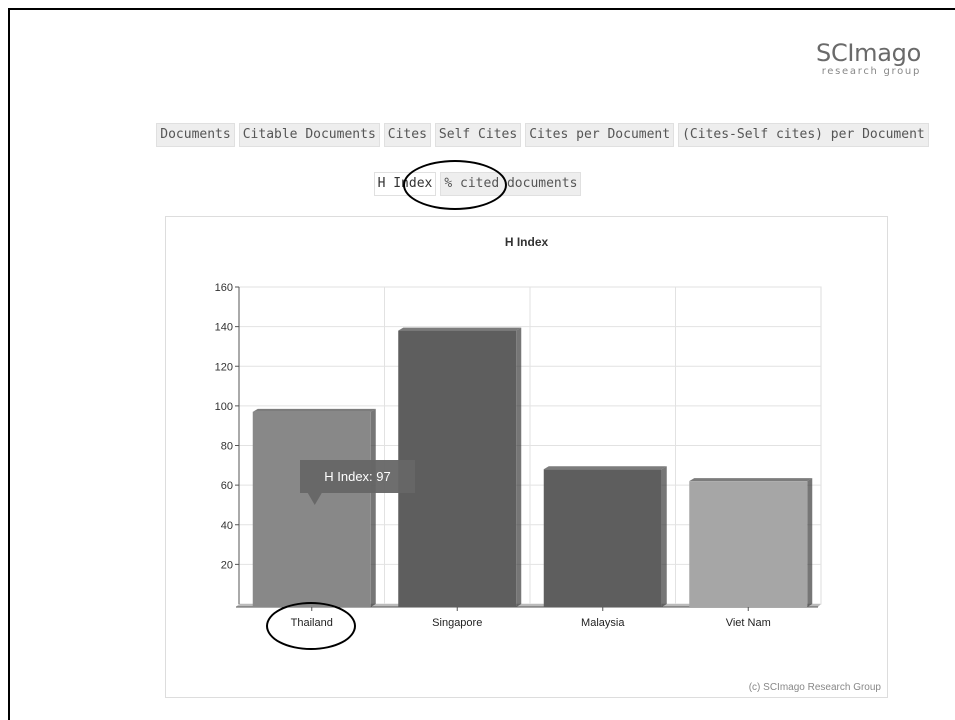 This screenshot has height=720, width=955. I want to click on tooltip-text: H Index: 97, so click(357, 476).